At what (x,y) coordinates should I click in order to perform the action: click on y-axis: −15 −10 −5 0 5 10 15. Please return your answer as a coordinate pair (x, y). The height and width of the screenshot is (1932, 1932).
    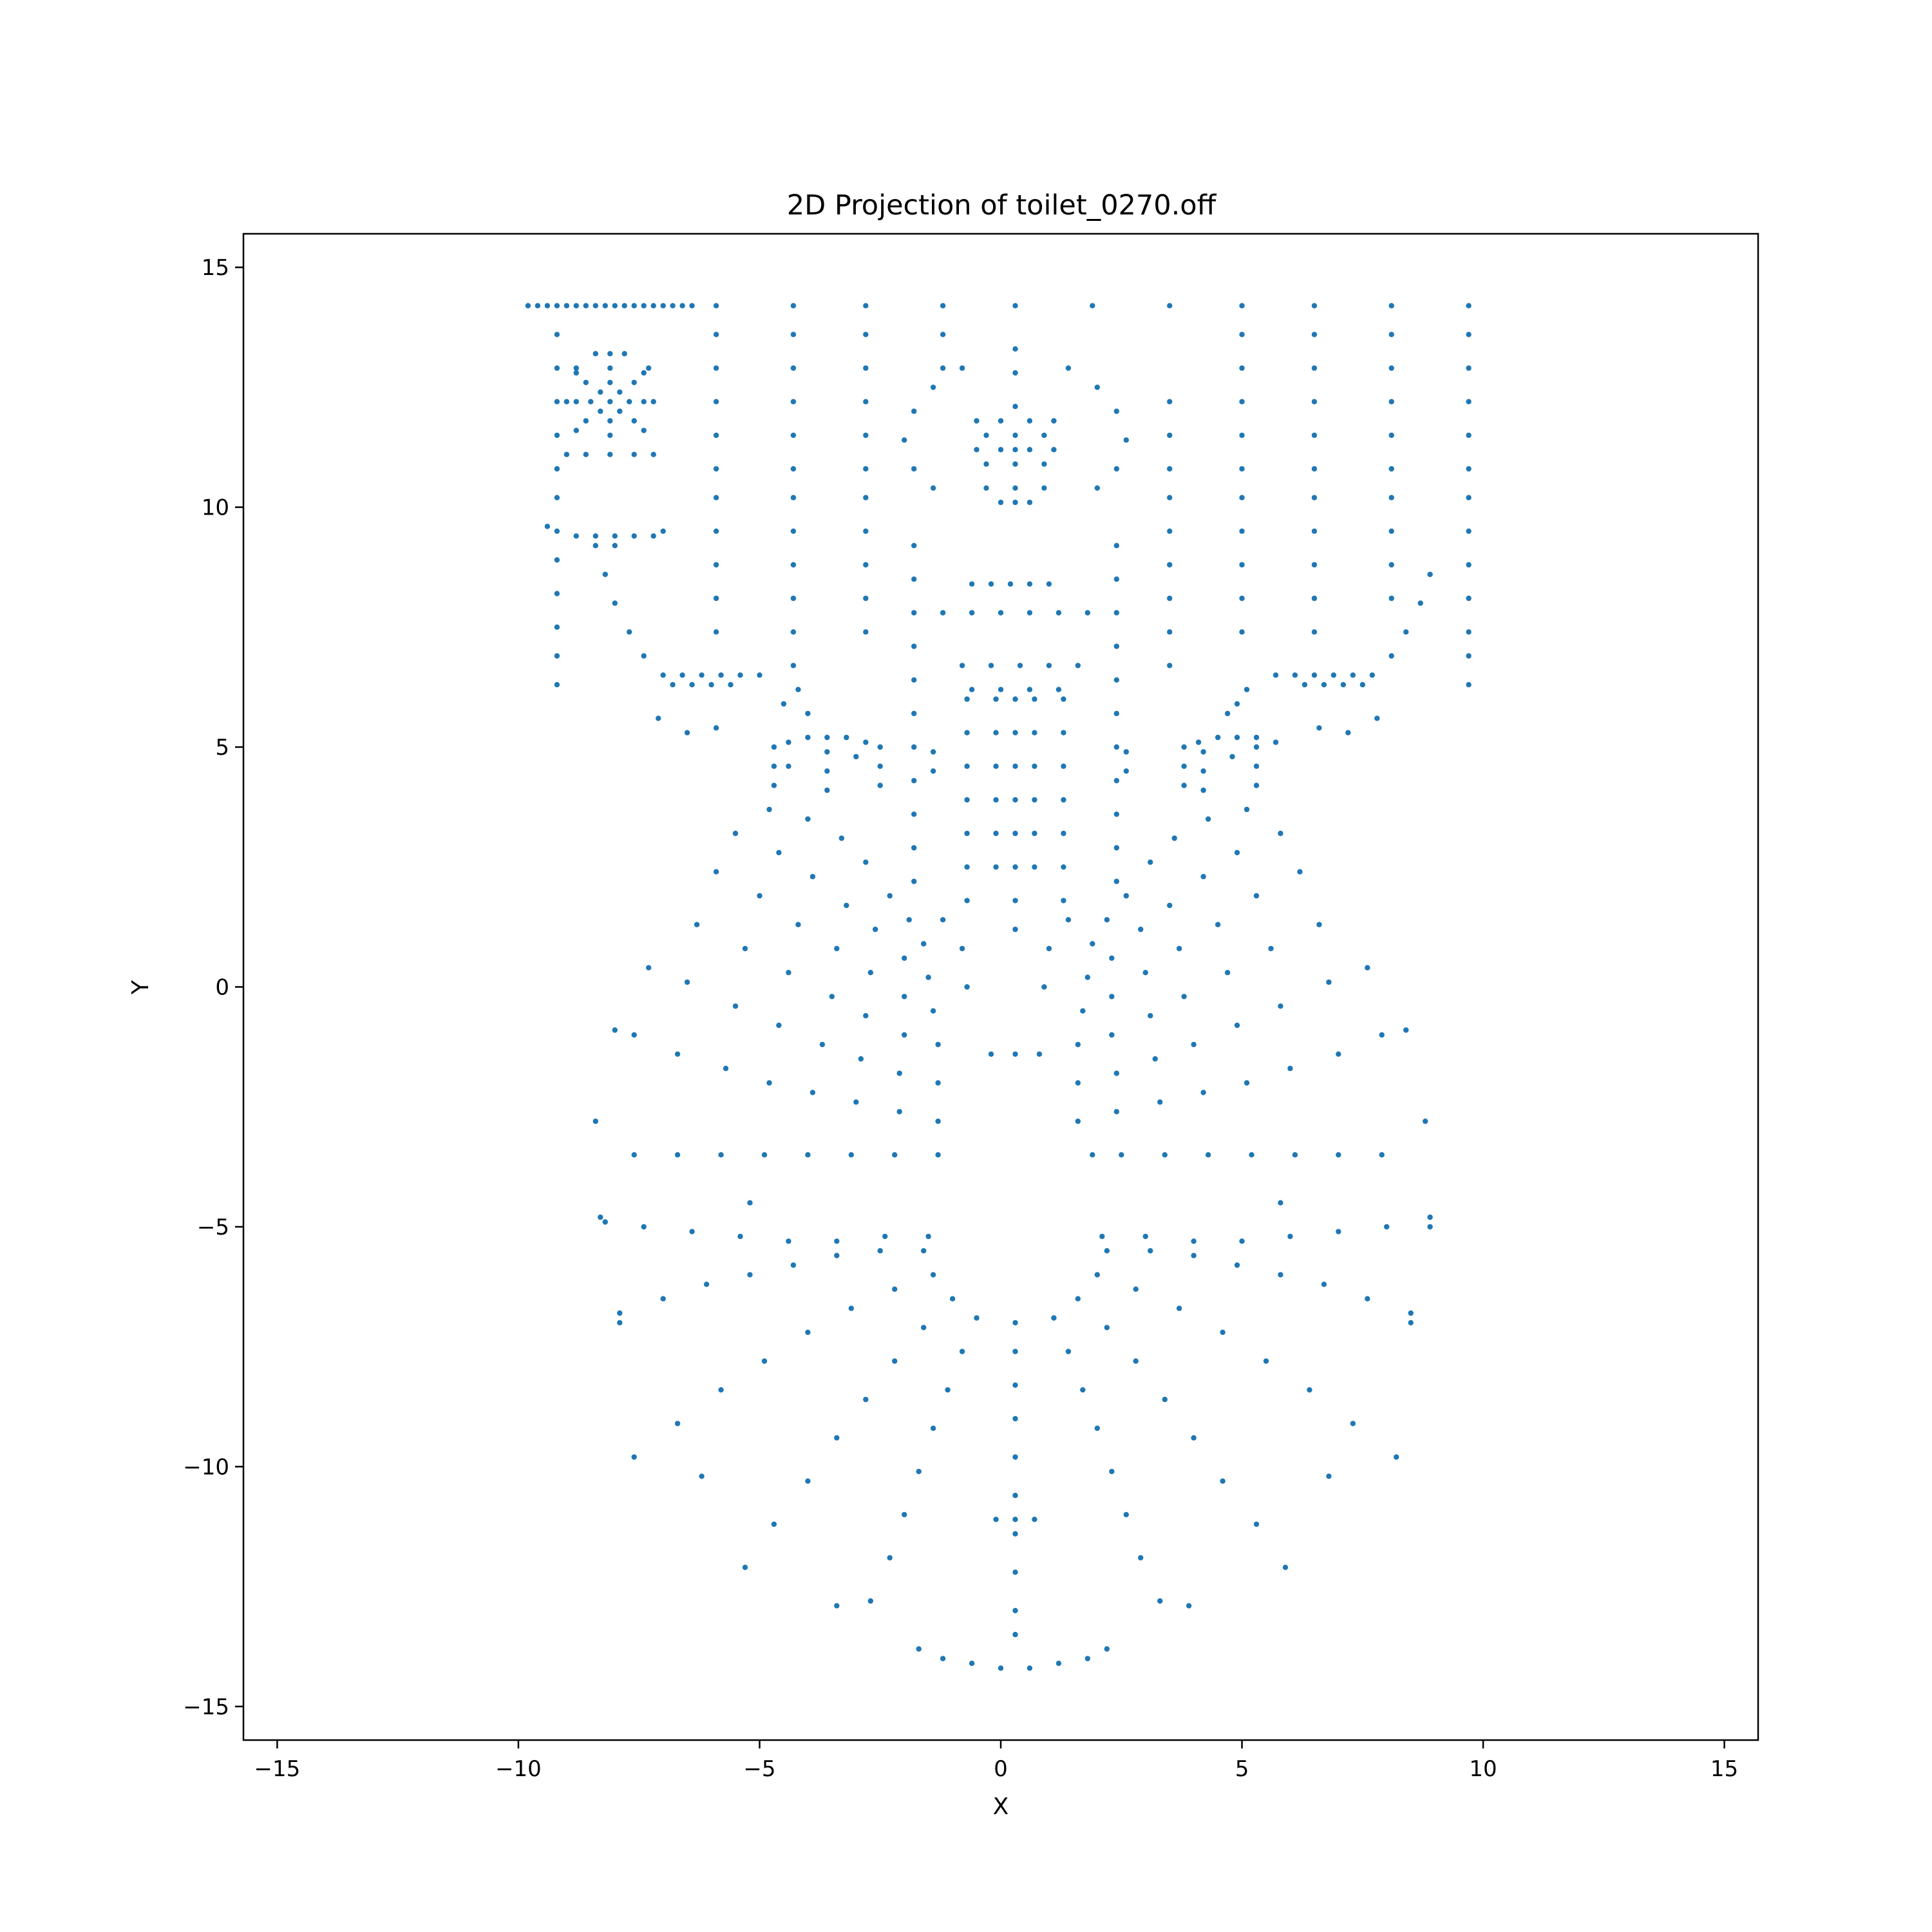
    Looking at the image, I should click on (213, 987).